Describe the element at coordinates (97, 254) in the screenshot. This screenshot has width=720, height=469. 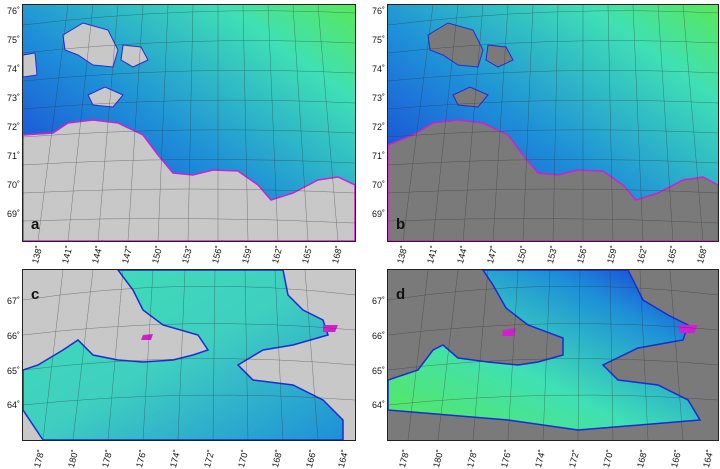
I see `lon-label-a-3: 144˚` at that location.